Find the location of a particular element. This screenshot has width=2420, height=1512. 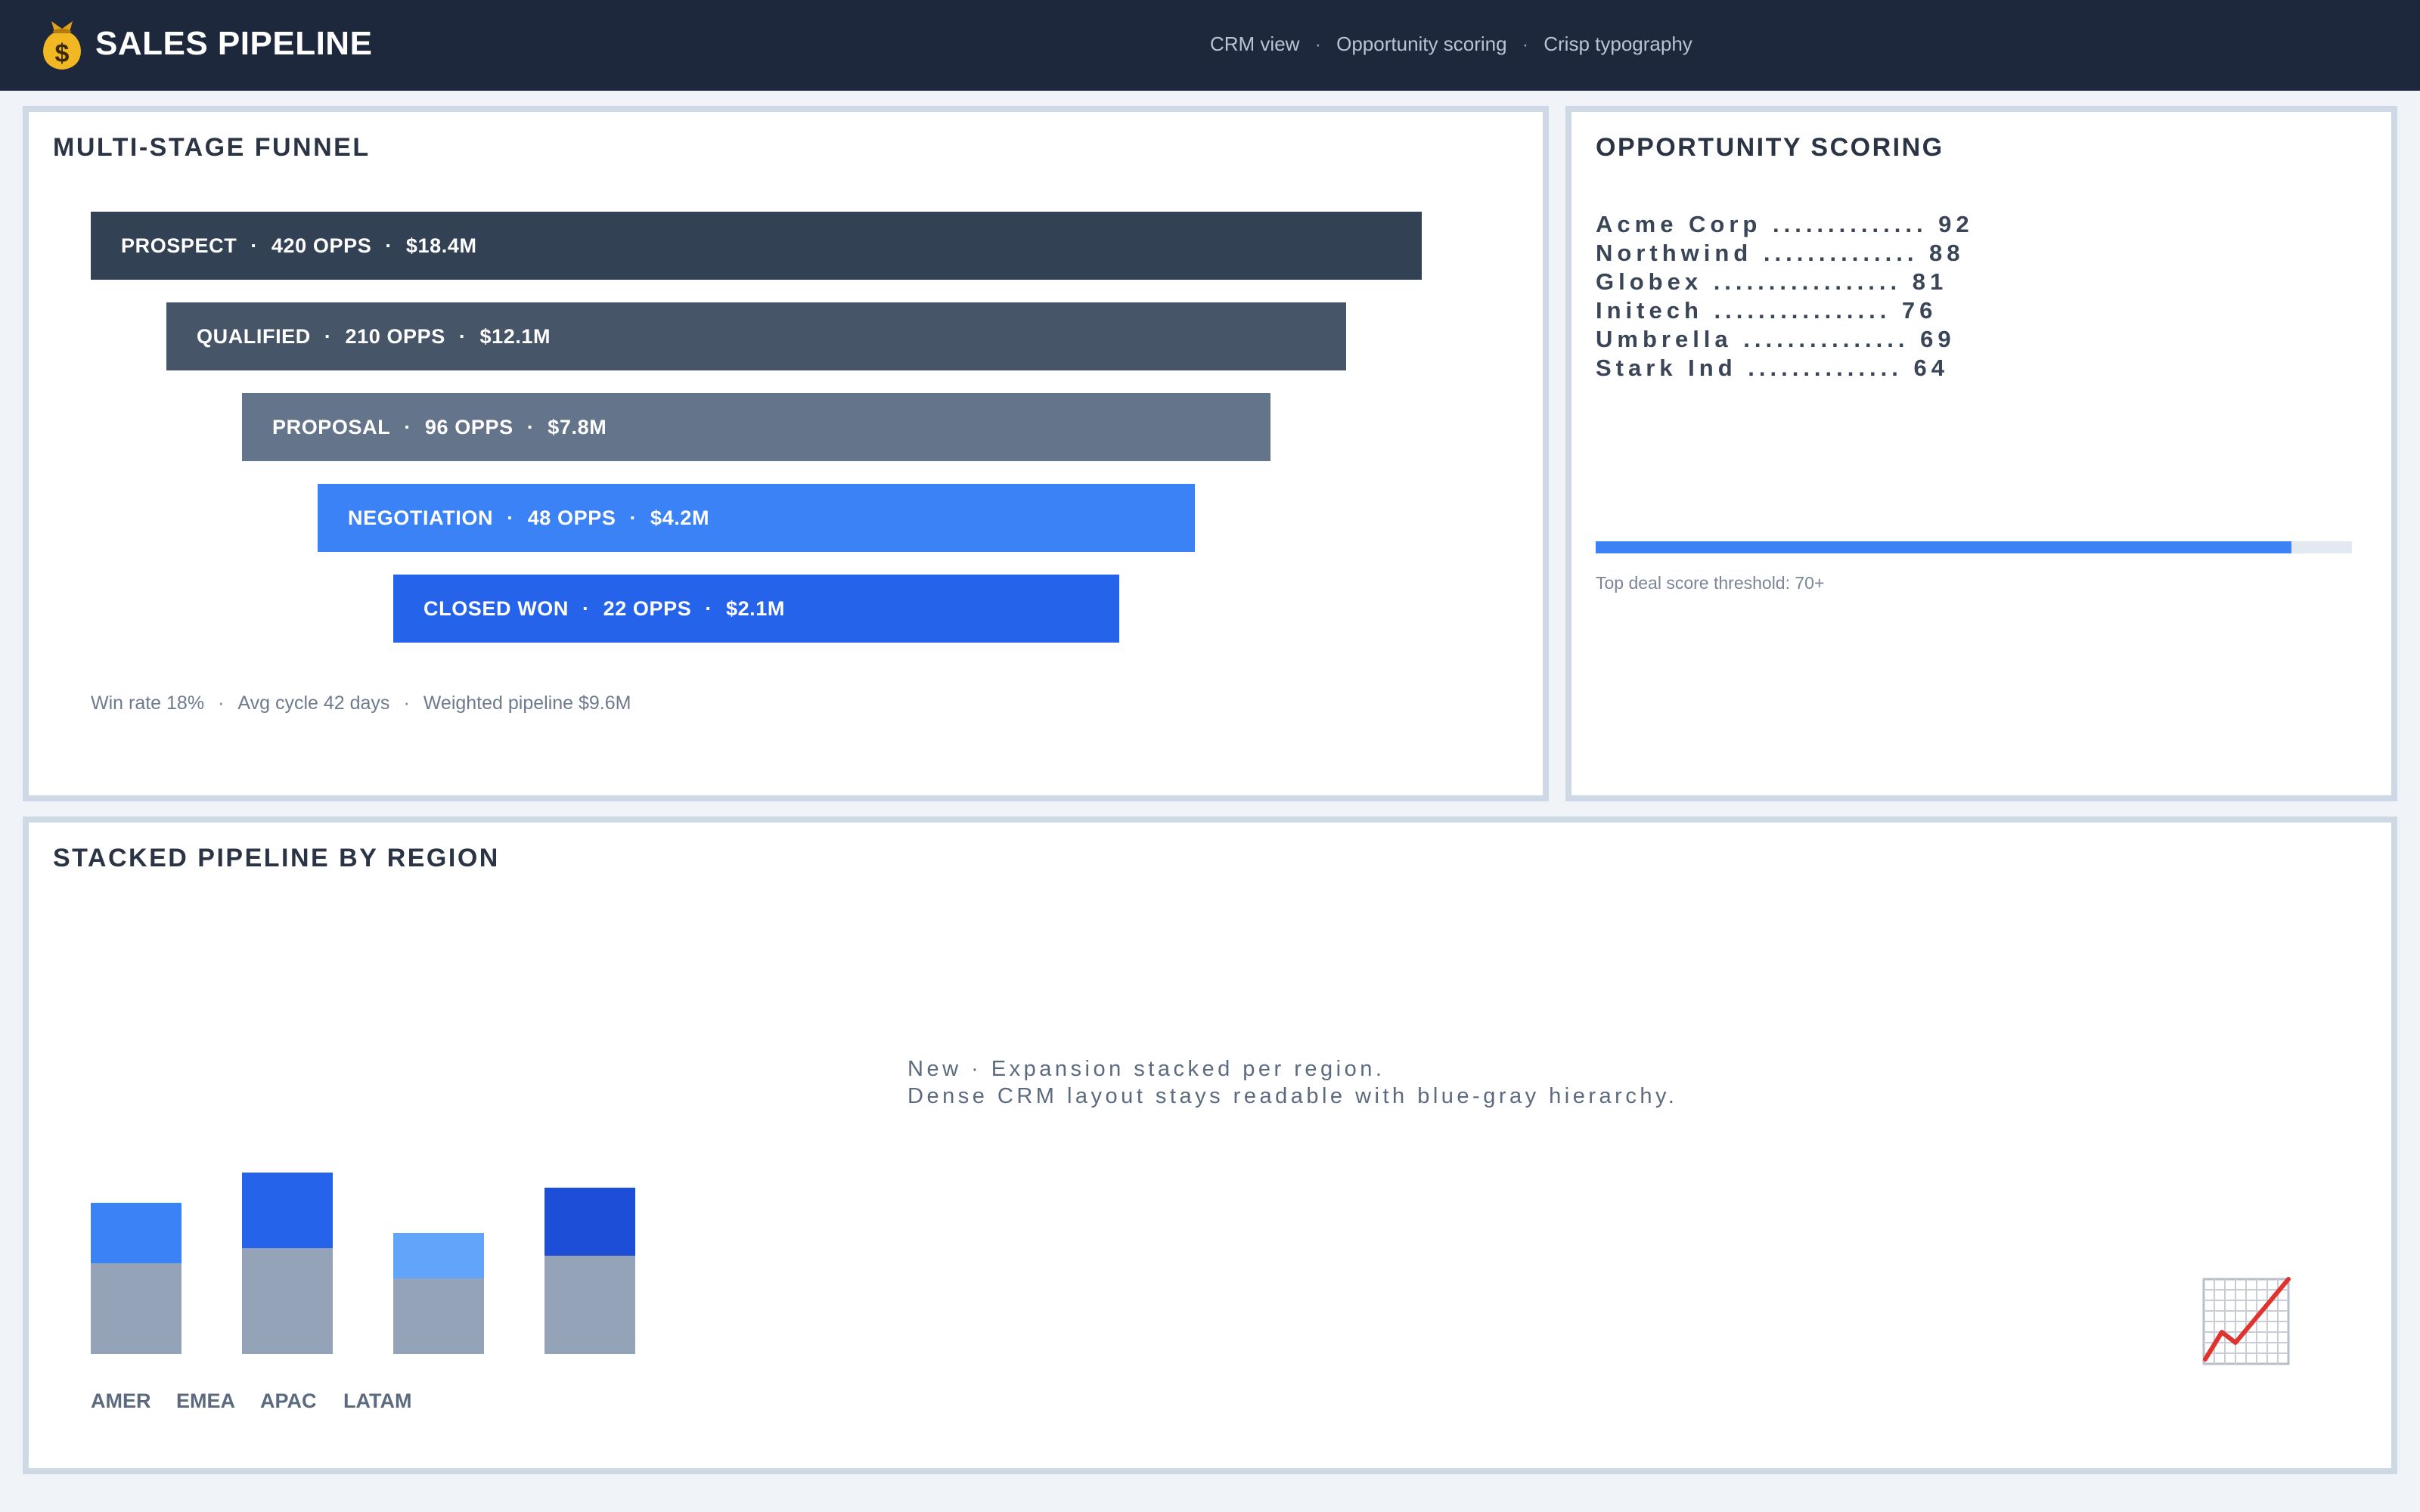

score-row-stark-ind: Stark Ind .............. 64 is located at coordinates (1772, 368).